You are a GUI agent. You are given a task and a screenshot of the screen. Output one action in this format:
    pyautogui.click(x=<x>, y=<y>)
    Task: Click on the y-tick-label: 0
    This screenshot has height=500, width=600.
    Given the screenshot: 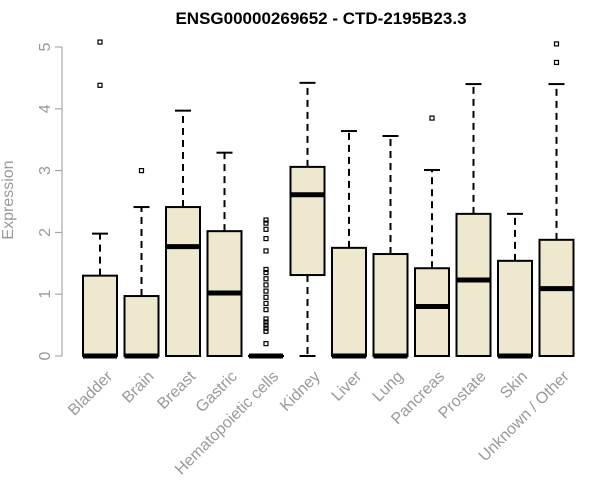 What is the action you would take?
    pyautogui.click(x=45, y=355)
    